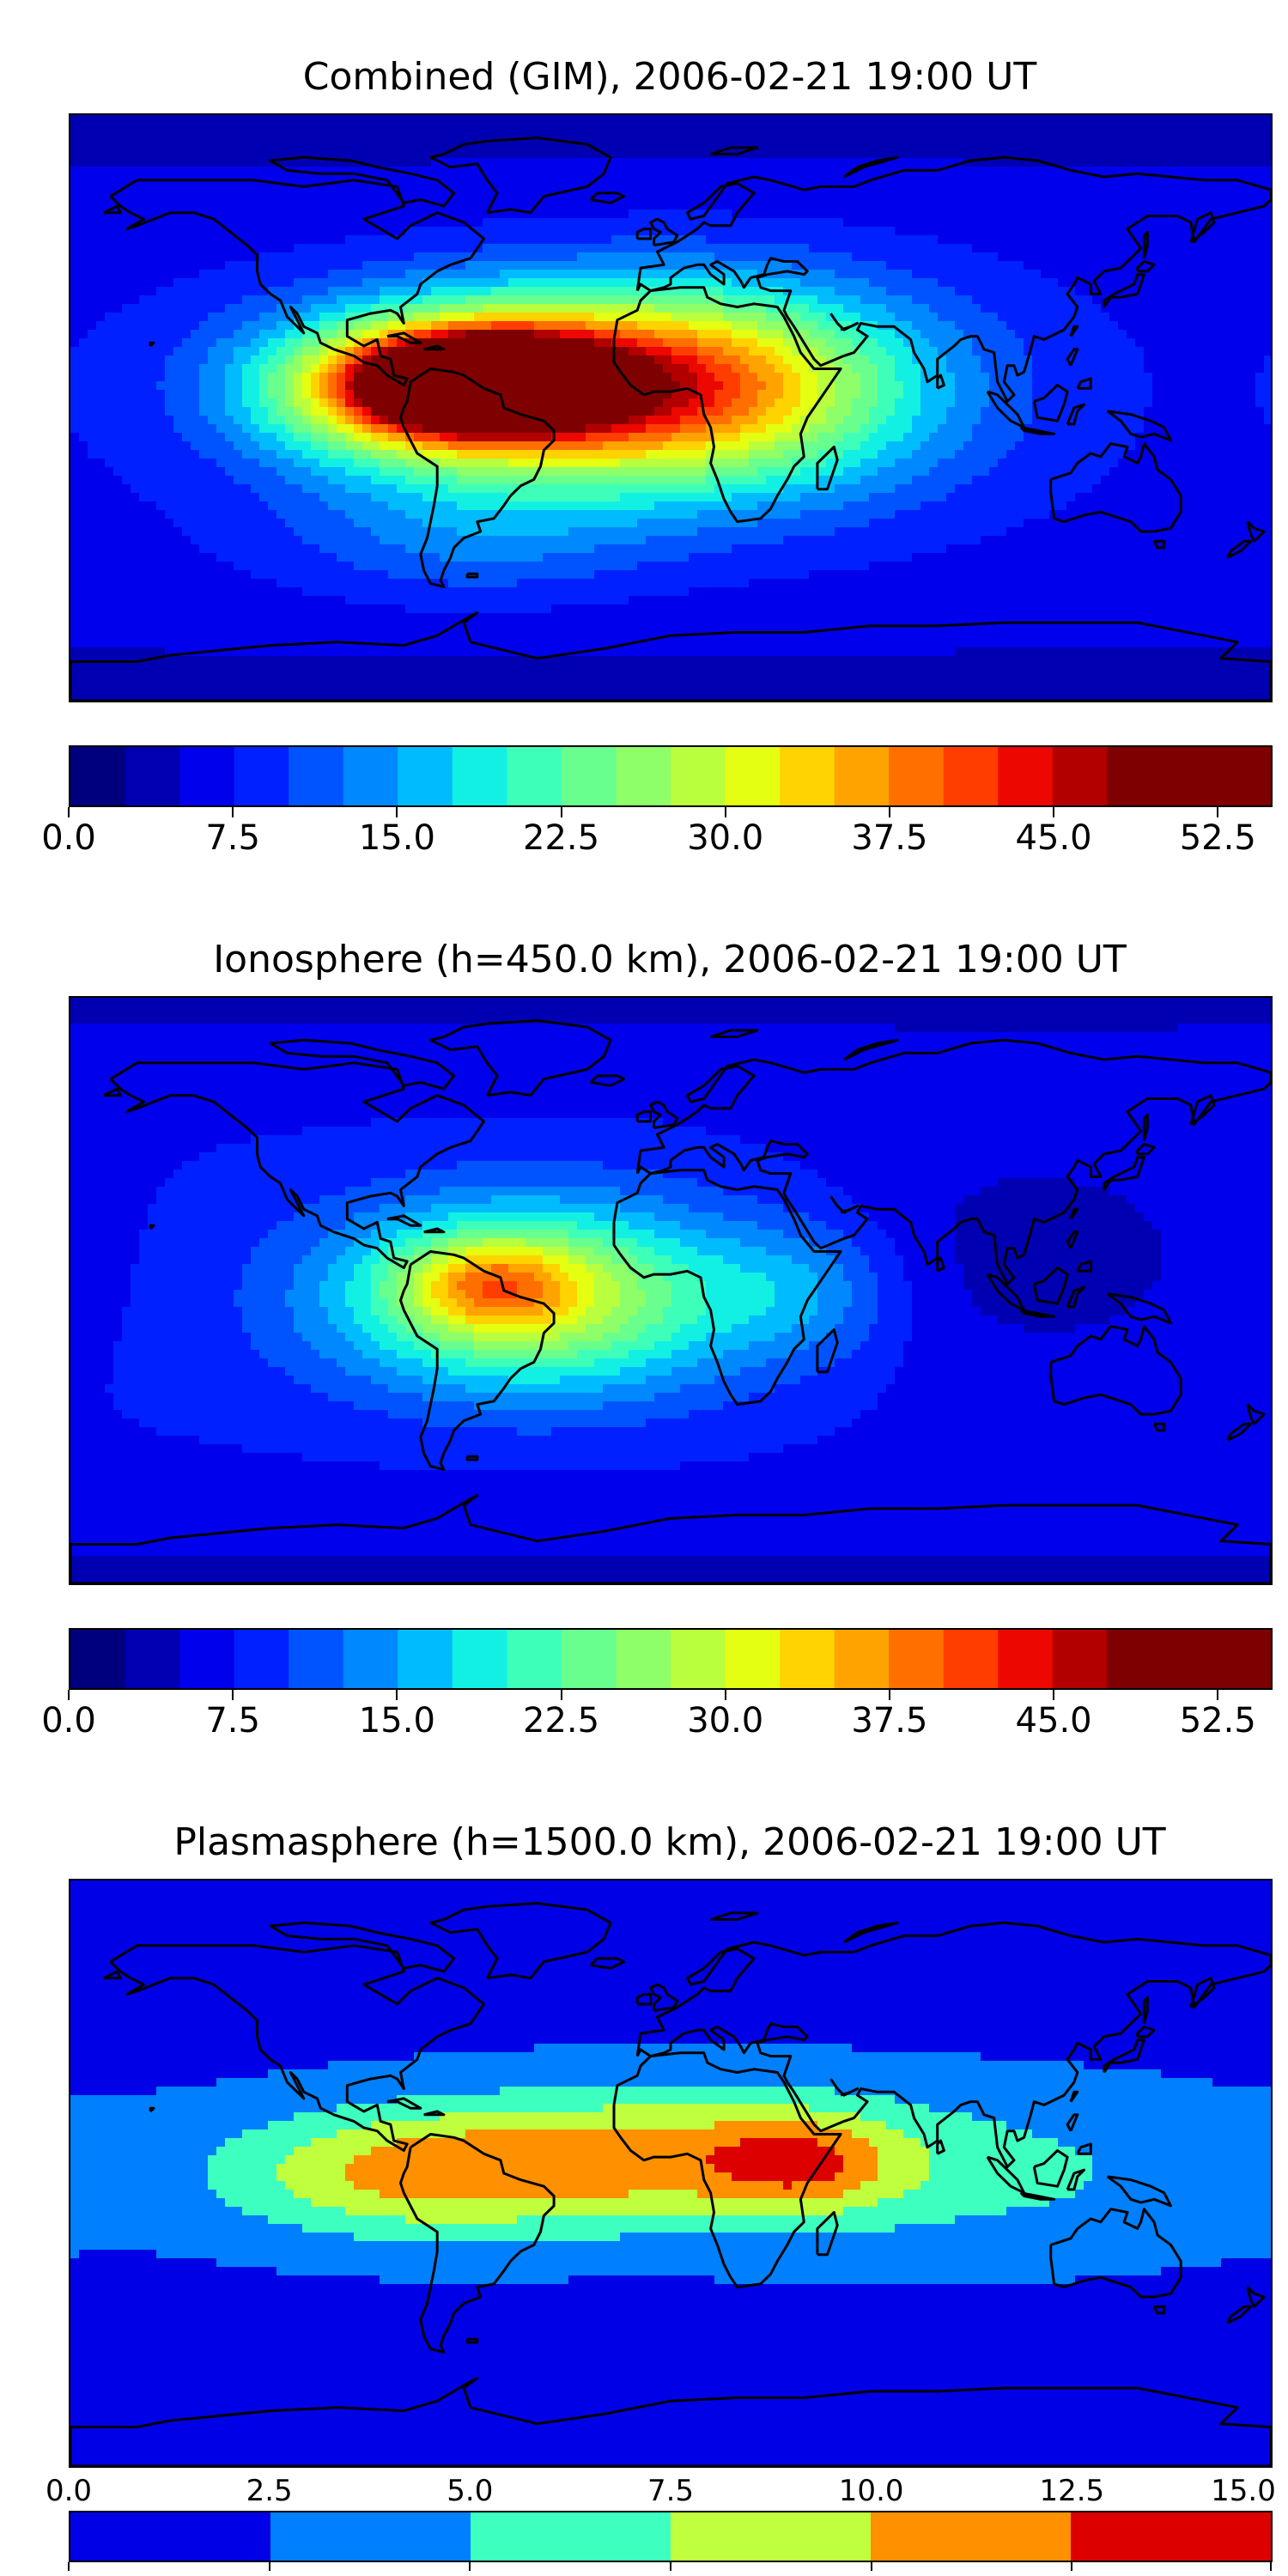  What do you see at coordinates (397, 838) in the screenshot?
I see `colorbar-tick-label: 15.0` at bounding box center [397, 838].